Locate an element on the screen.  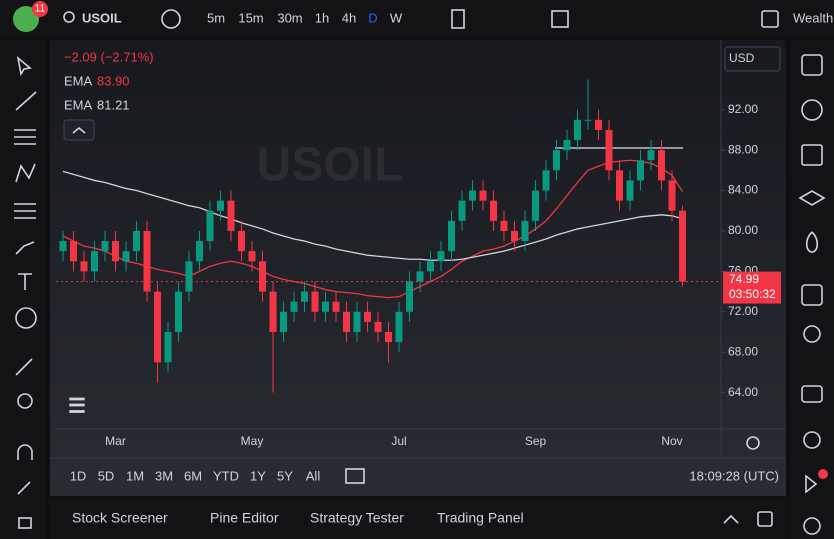
badge is located at coordinates (40, 9).